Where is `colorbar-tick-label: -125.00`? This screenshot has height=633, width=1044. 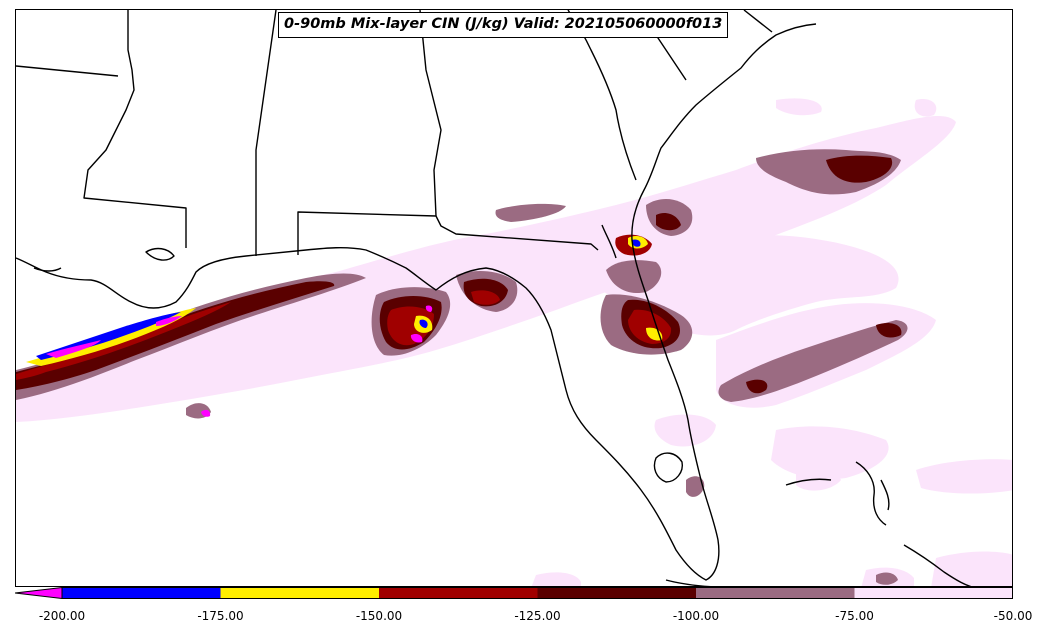 colorbar-tick-label: -125.00 is located at coordinates (537, 616).